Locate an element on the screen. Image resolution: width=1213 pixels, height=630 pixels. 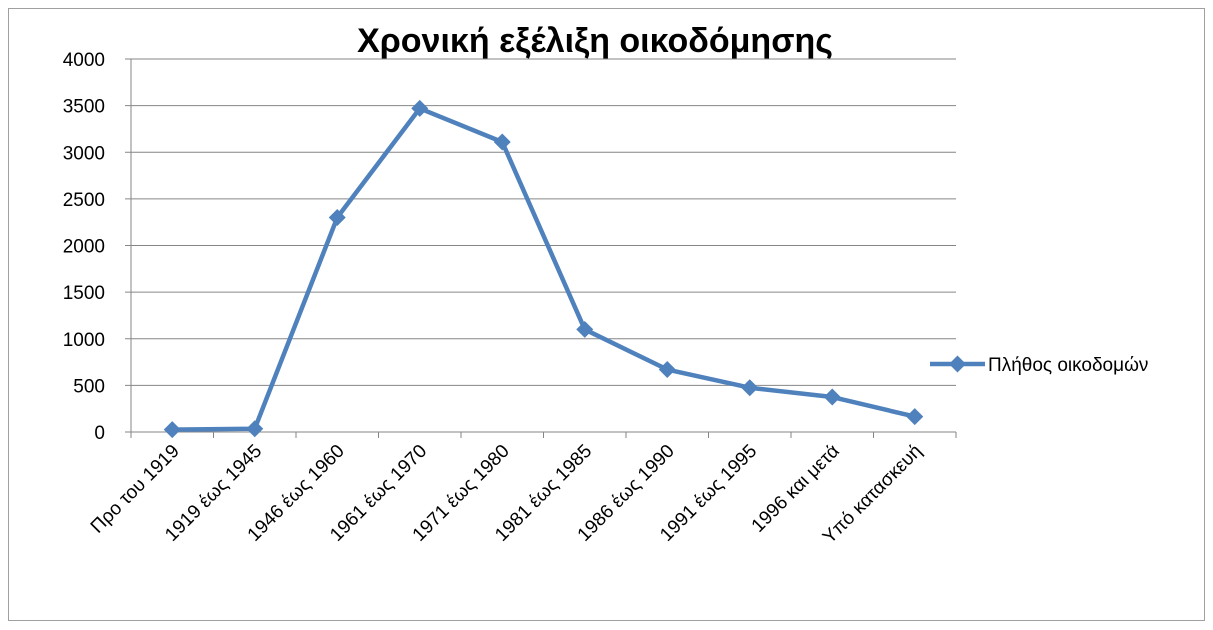
y-tick-label: 1500 is located at coordinates (84, 293).